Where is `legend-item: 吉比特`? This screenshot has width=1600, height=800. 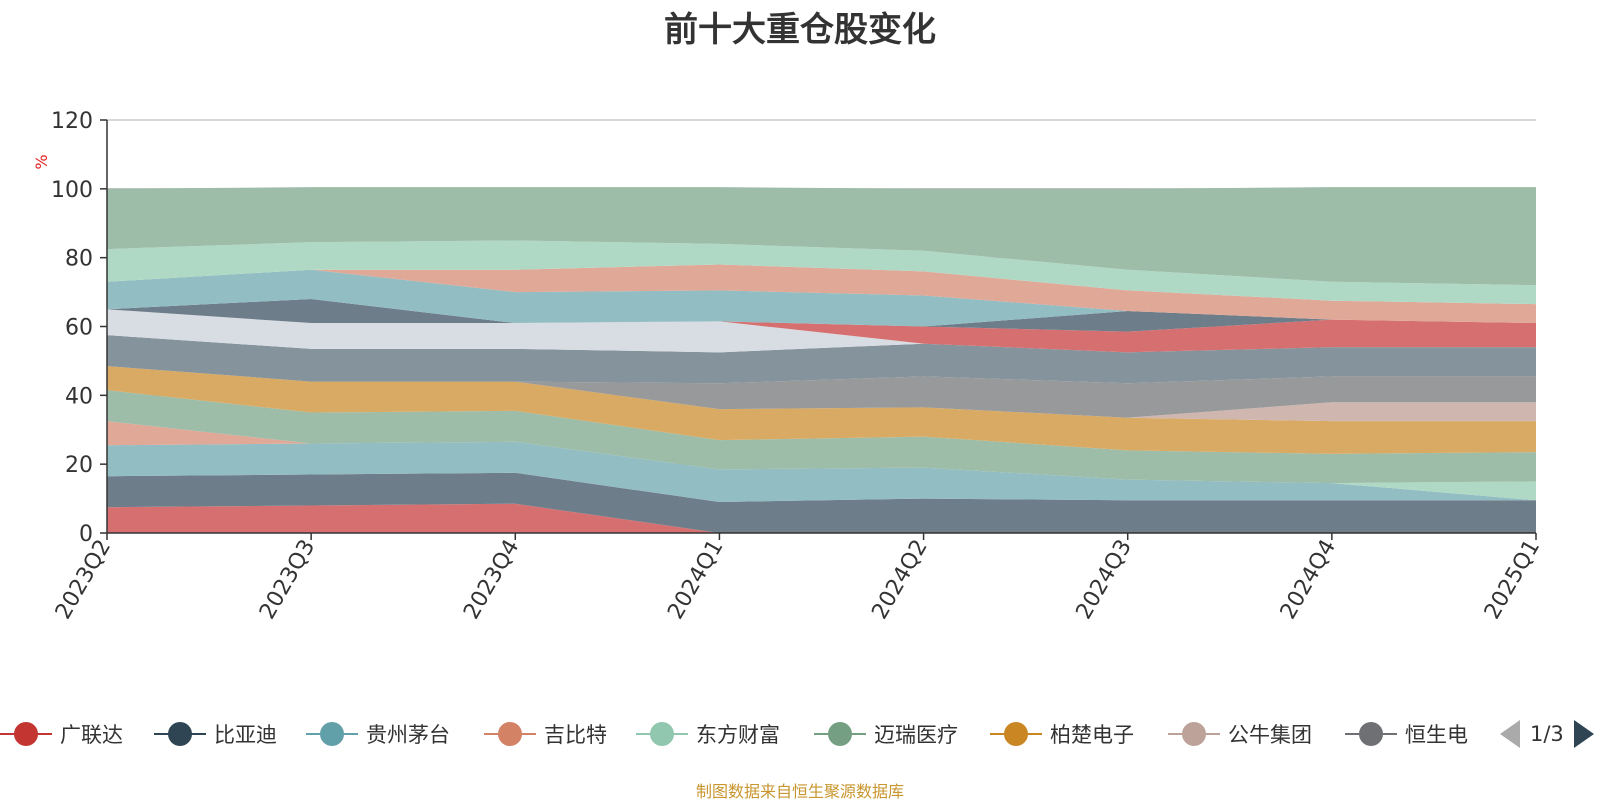 legend-item: 吉比特 is located at coordinates (545, 734).